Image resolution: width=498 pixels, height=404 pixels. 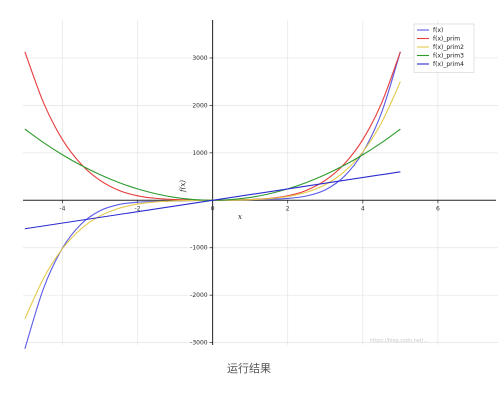 I want to click on x-tick-label: 2, so click(x=288, y=208).